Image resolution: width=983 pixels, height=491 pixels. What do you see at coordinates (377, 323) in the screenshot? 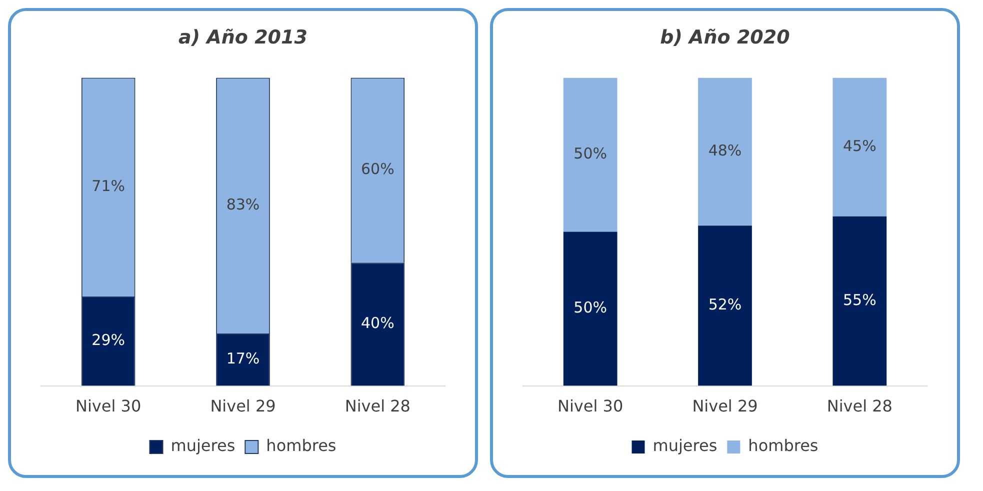
I see `data-label: 40%` at bounding box center [377, 323].